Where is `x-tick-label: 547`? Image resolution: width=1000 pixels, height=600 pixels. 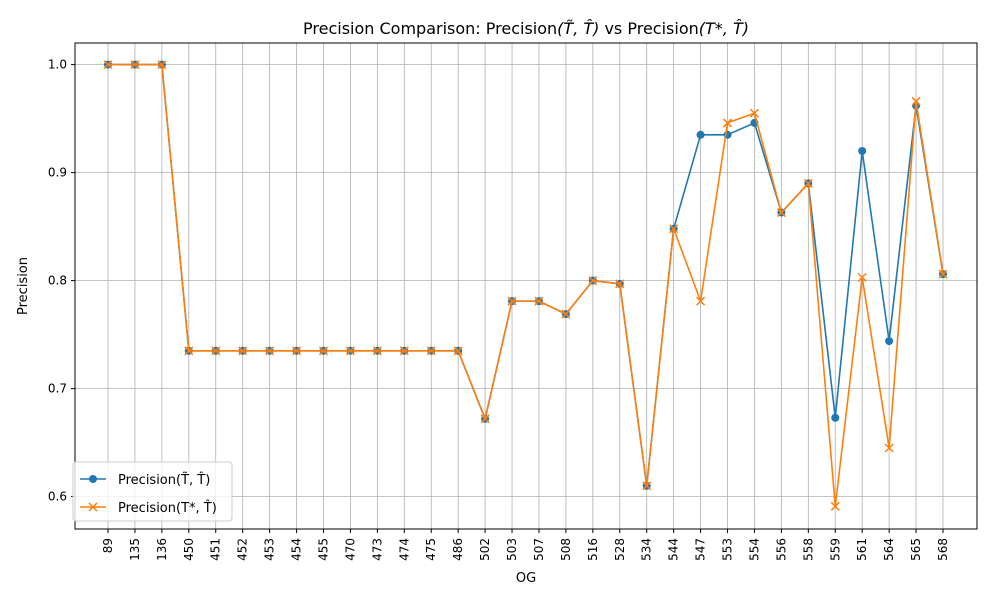 x-tick-label: 547 is located at coordinates (701, 549).